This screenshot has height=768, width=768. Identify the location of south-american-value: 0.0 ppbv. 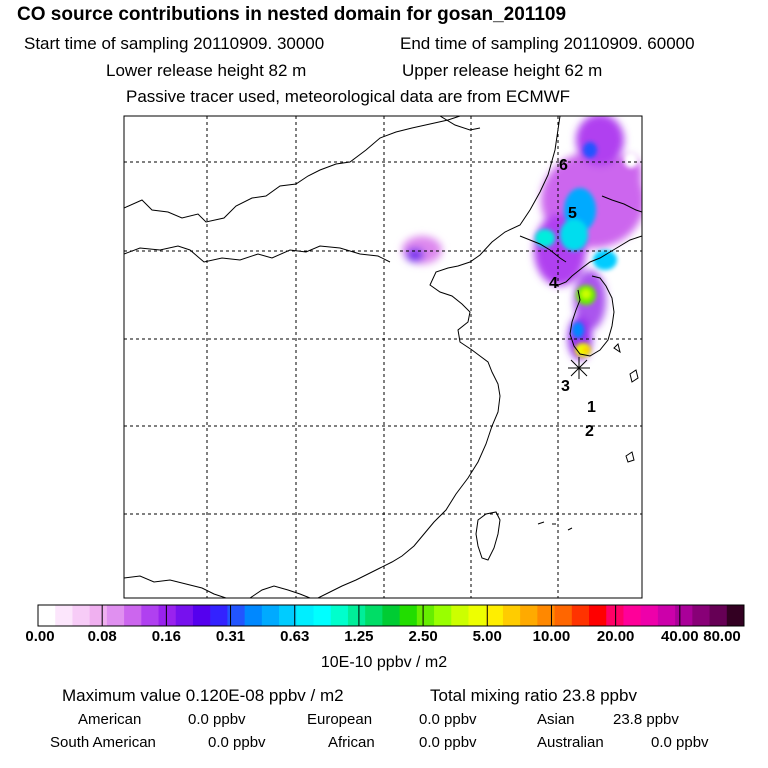
(237, 742).